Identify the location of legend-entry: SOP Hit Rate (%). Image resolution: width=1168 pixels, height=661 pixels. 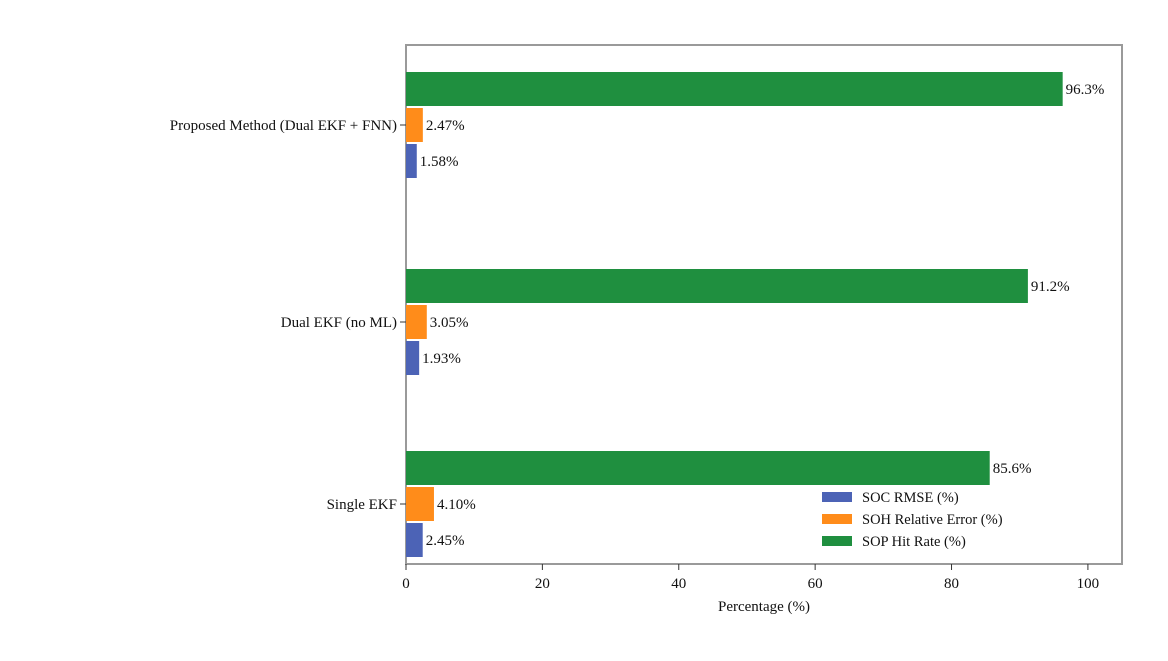
(914, 542).